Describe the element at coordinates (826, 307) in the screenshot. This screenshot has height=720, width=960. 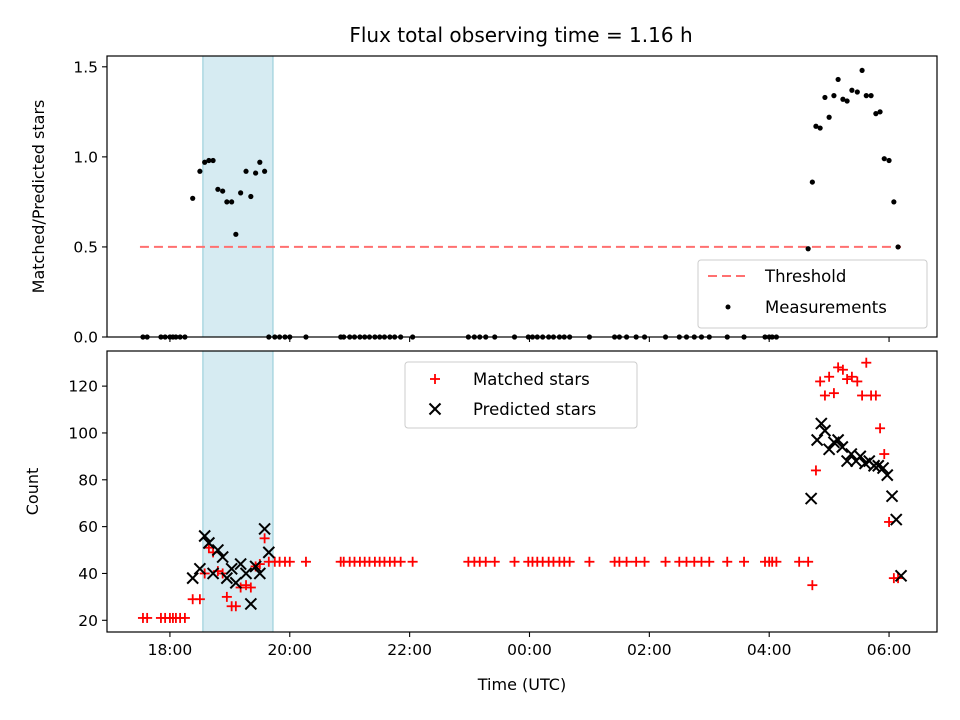
I see `measurements-legend-label: Measurements` at that location.